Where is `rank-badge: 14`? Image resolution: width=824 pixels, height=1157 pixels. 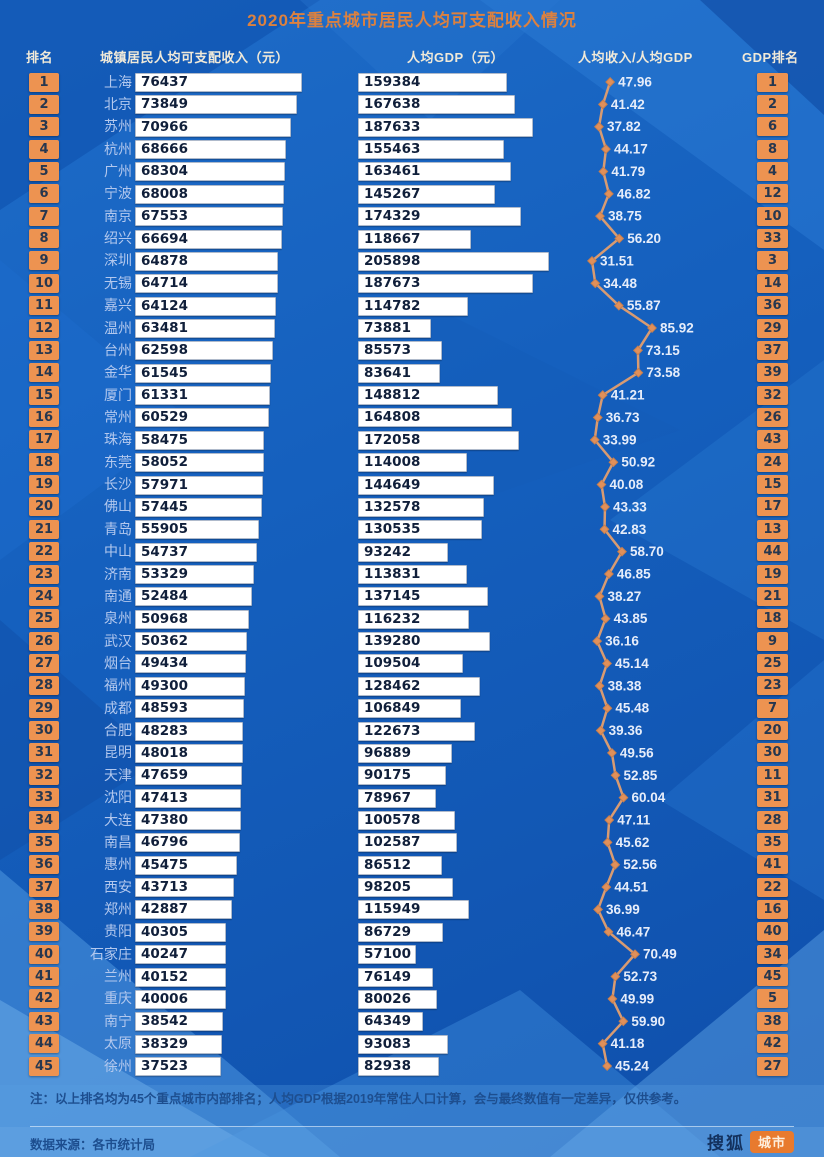
rank-badge: 14 is located at coordinates (44, 373).